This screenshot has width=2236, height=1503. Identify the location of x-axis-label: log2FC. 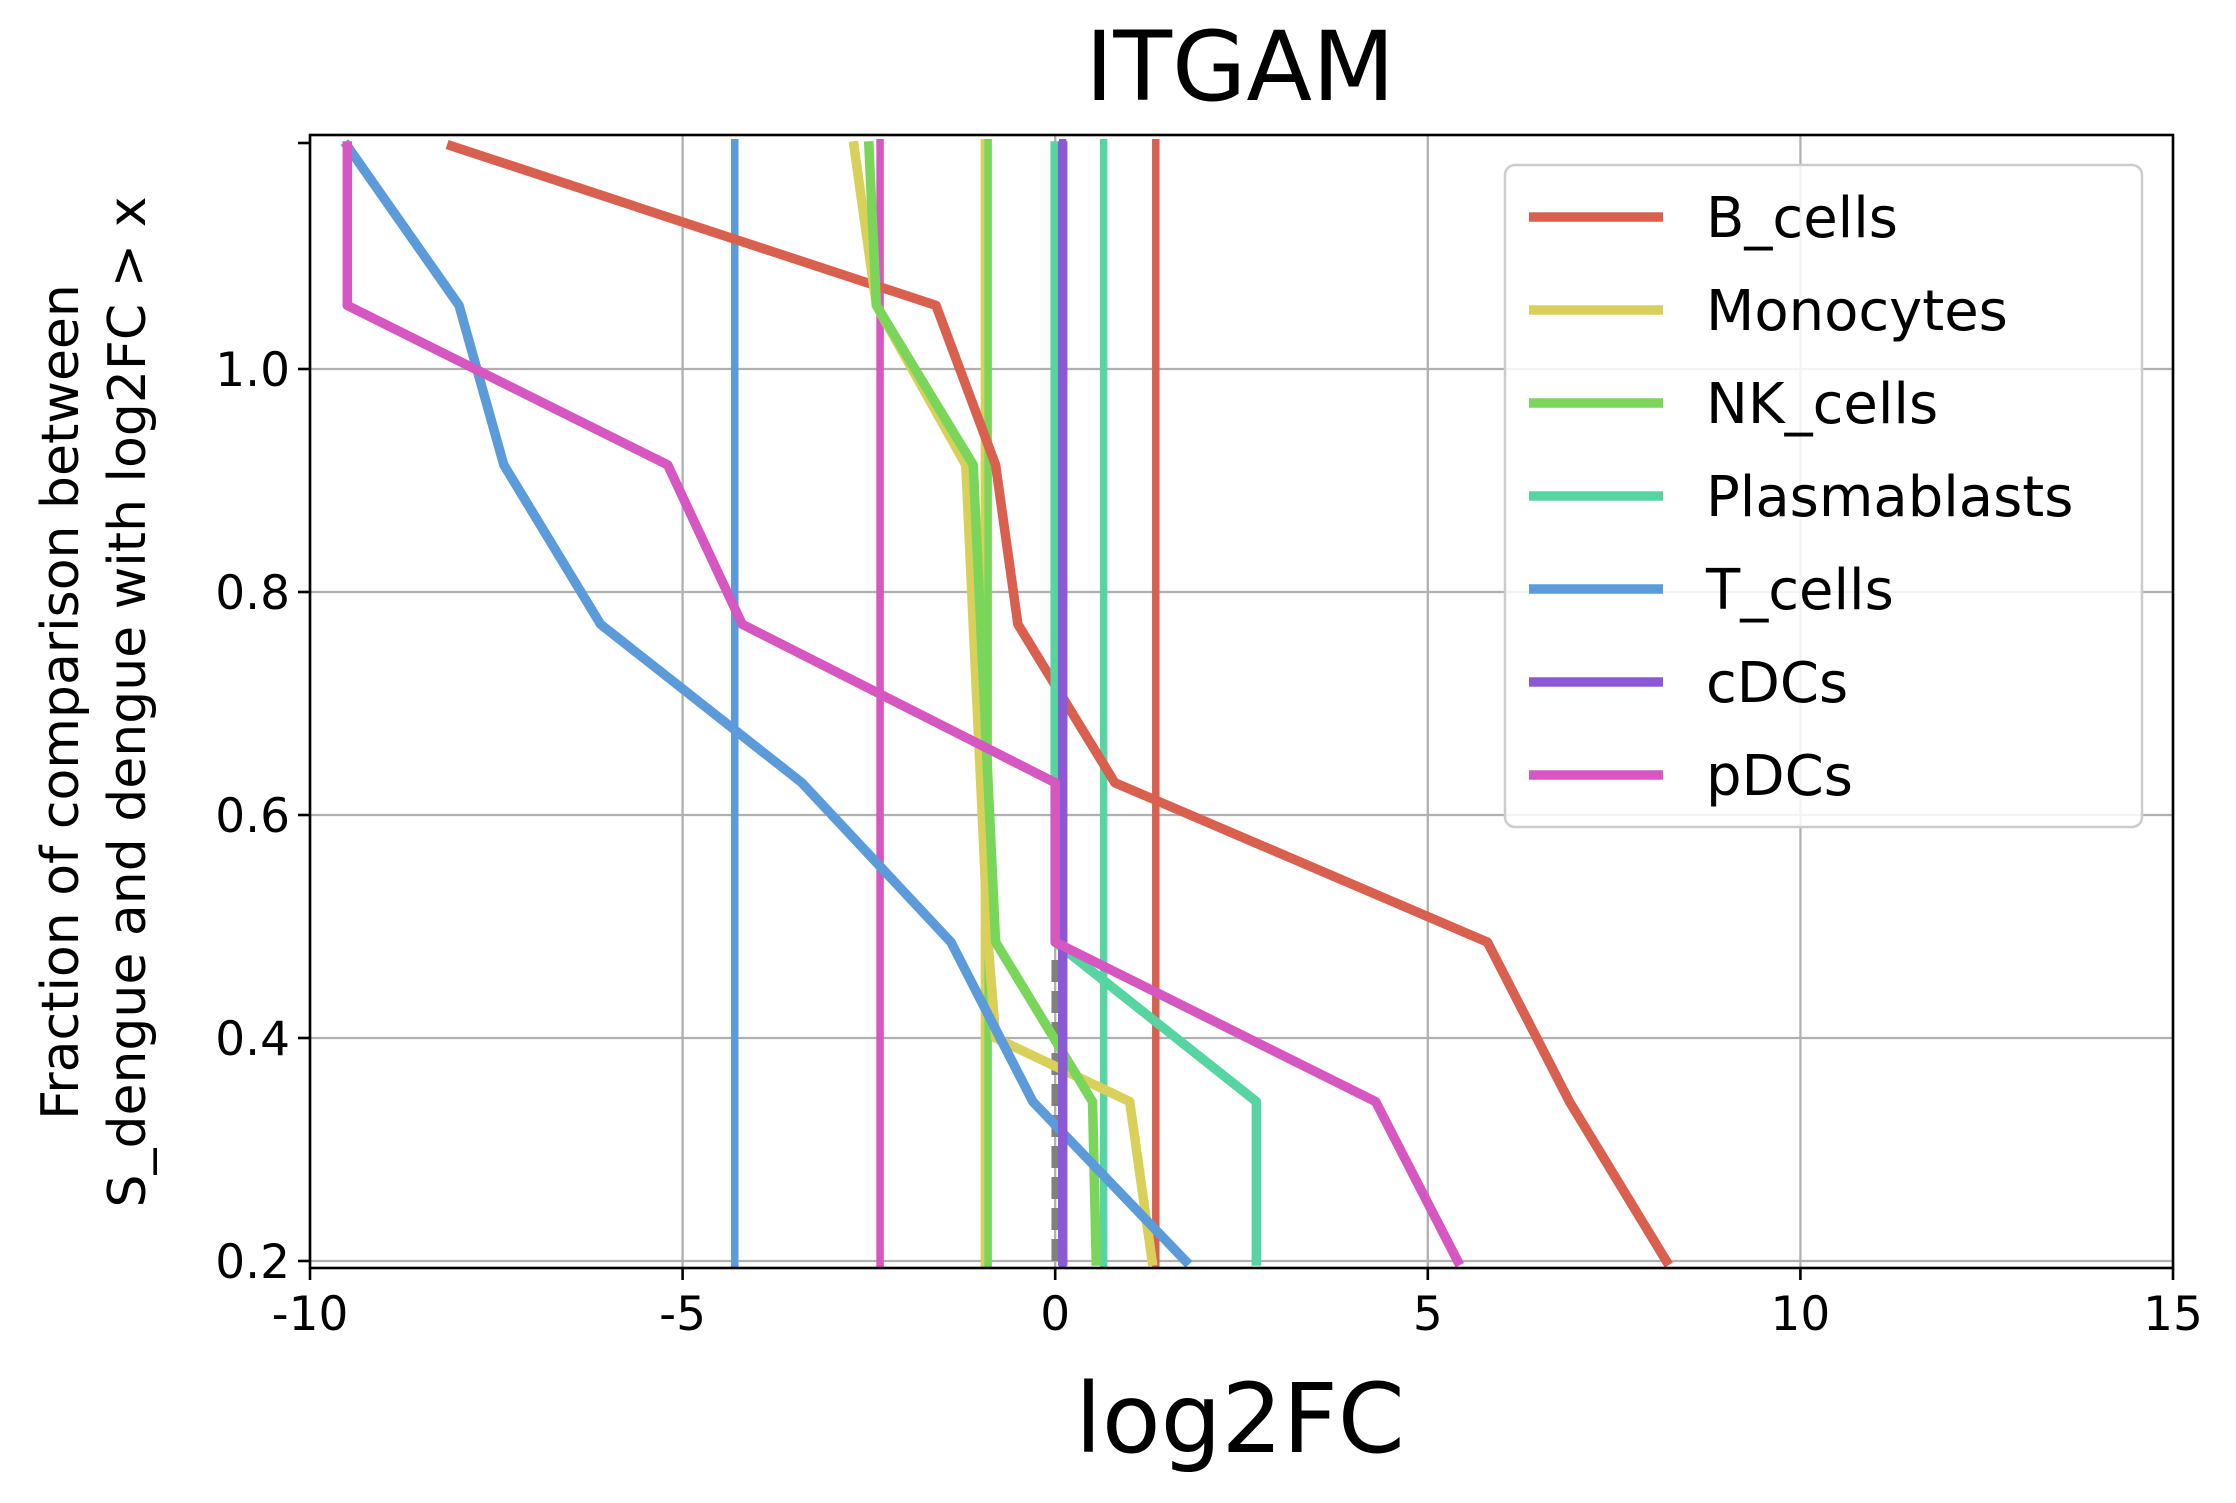
(1240, 1419).